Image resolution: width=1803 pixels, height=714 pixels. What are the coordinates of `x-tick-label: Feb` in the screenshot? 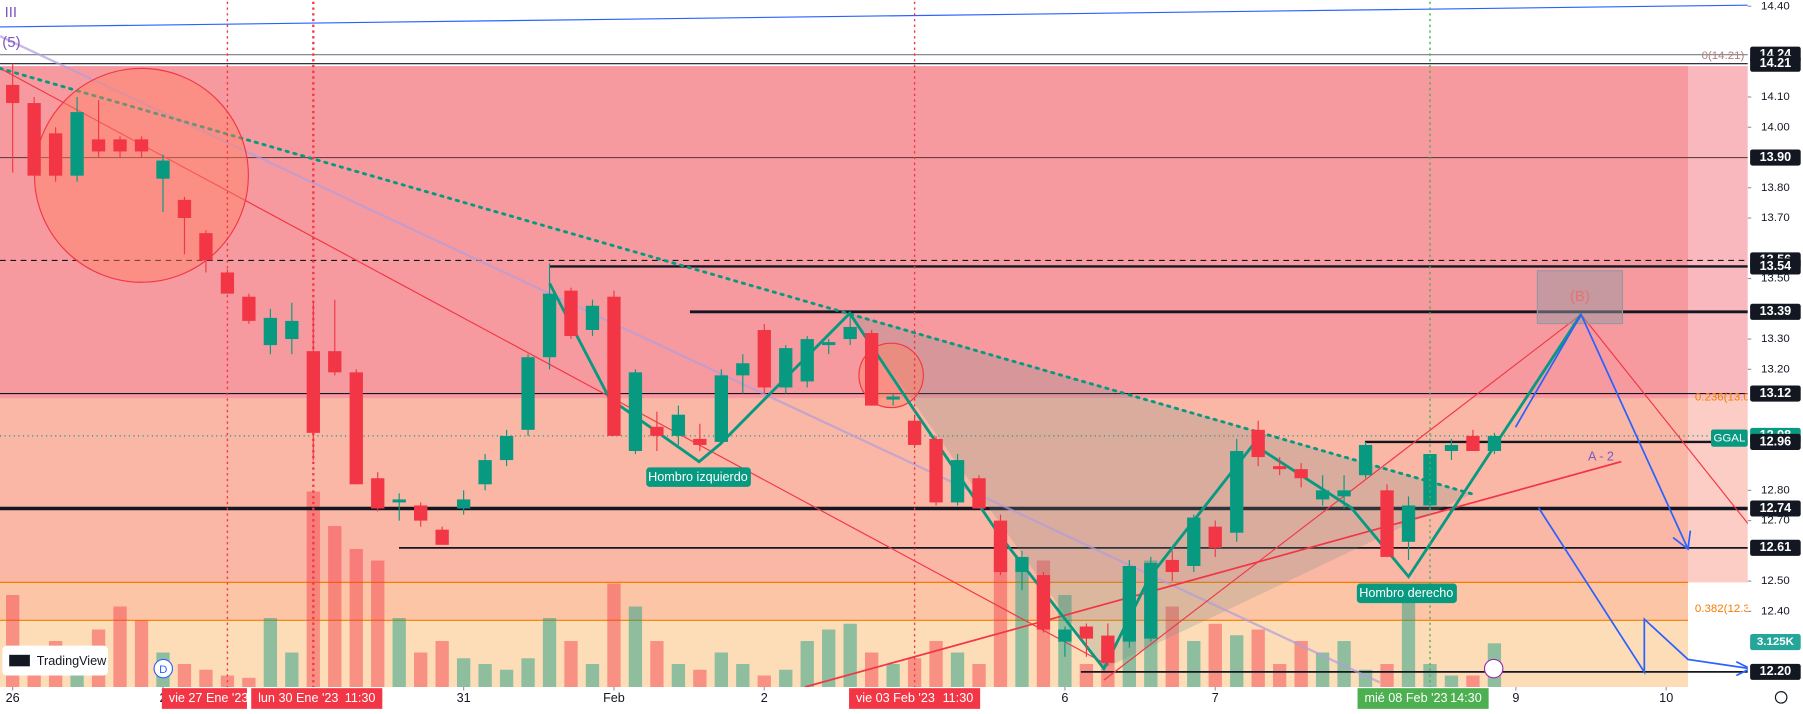 It's located at (614, 698).